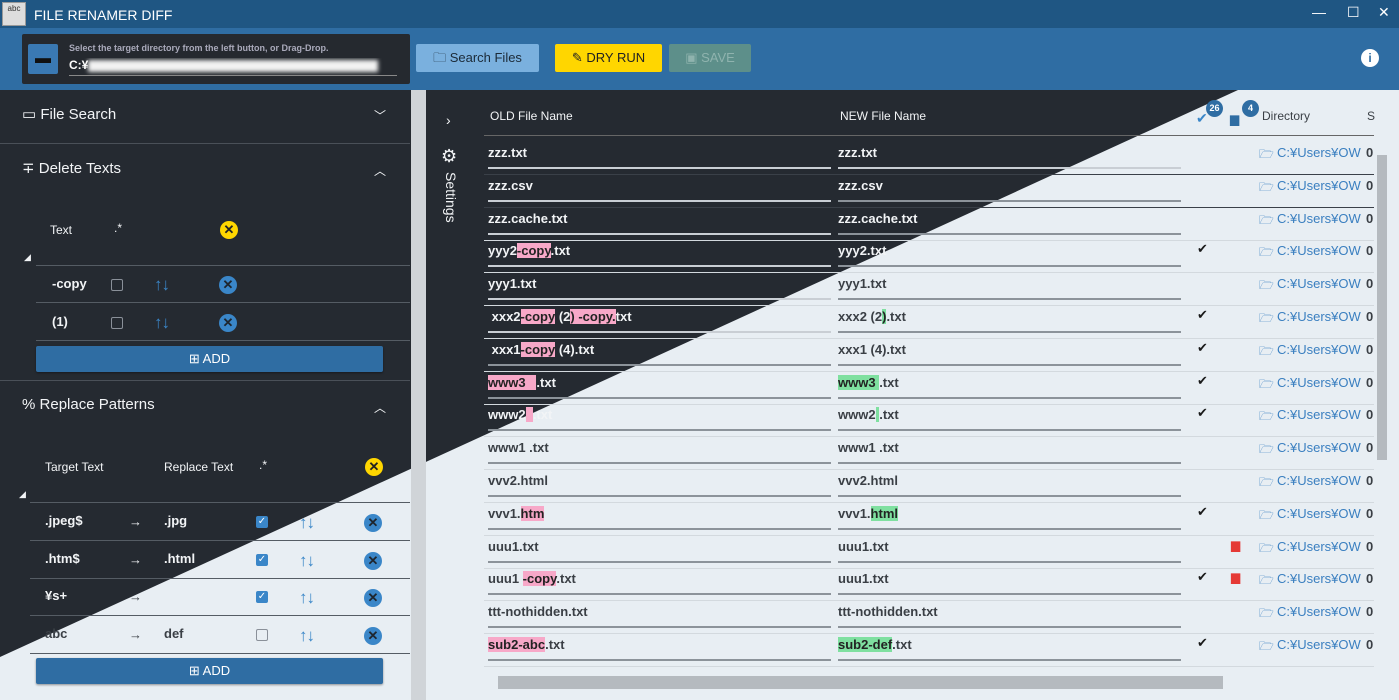 This screenshot has width=1399, height=700. I want to click on new-file-name: yyy2.txt, so click(862, 250).